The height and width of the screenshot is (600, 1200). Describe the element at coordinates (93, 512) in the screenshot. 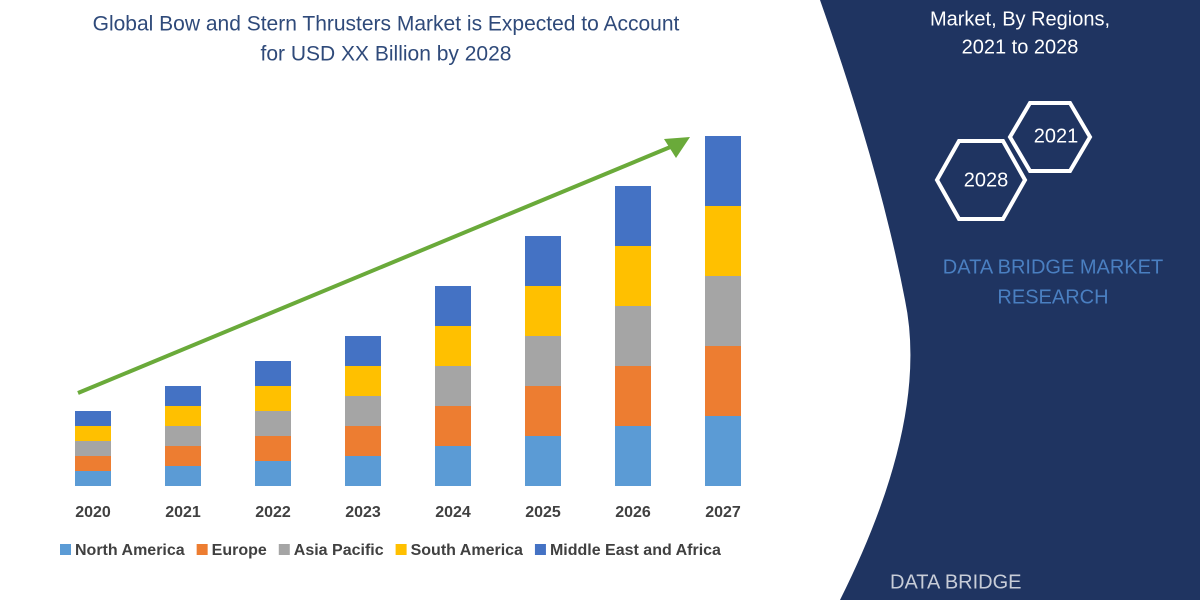

I see `x-tick-label: 2020` at that location.